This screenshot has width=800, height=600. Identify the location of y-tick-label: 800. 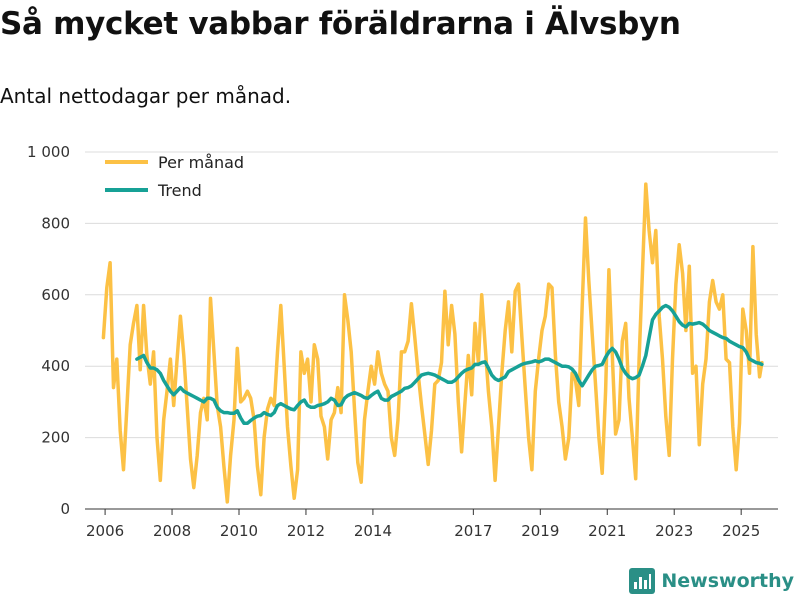
(55, 223).